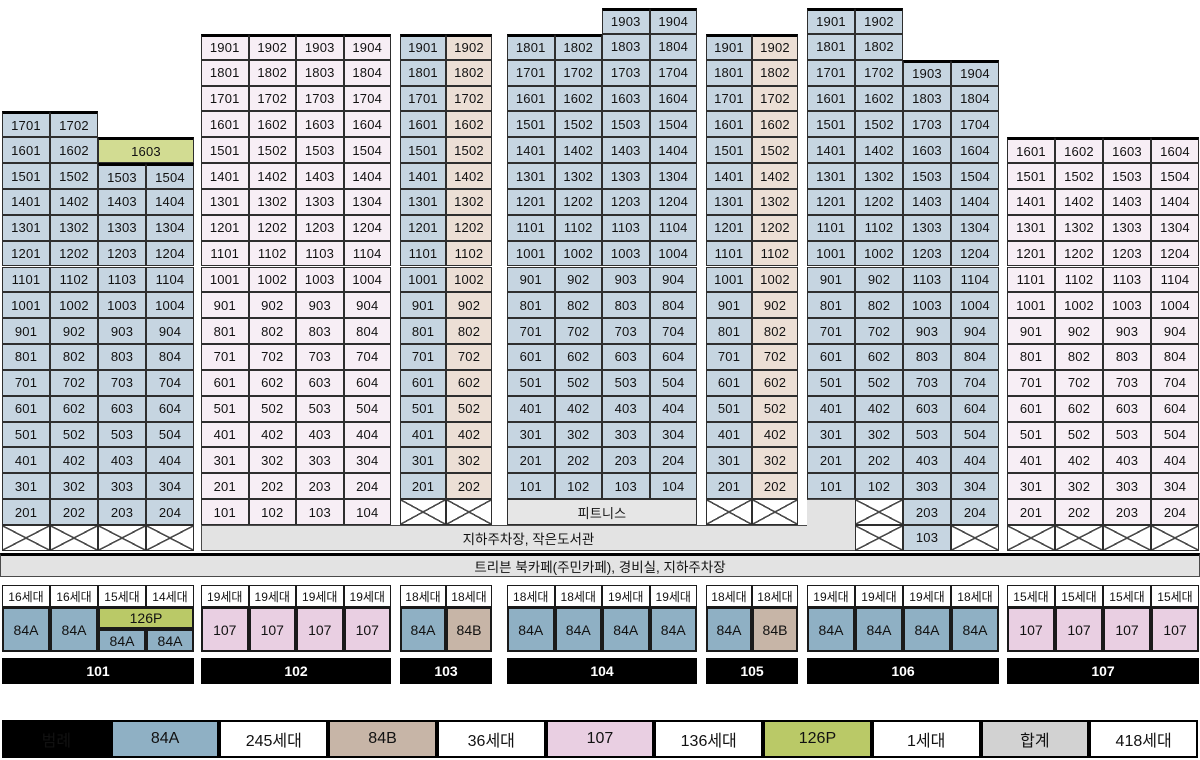 The height and width of the screenshot is (760, 1200). Describe the element at coordinates (975, 201) in the screenshot. I see `unit-cell: 1404` at that location.